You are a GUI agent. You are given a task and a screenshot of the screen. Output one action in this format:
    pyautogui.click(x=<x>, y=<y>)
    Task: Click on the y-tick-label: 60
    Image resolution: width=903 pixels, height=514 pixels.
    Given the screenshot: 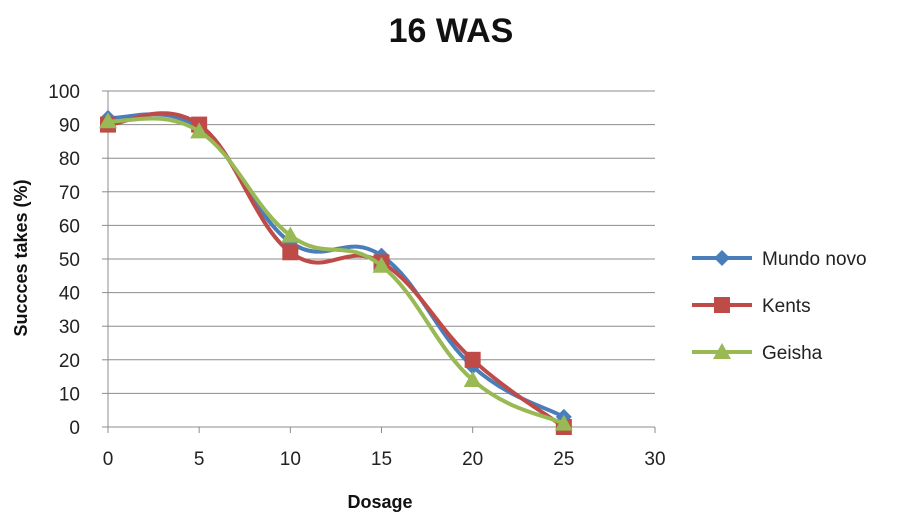 What is the action you would take?
    pyautogui.click(x=69, y=226)
    